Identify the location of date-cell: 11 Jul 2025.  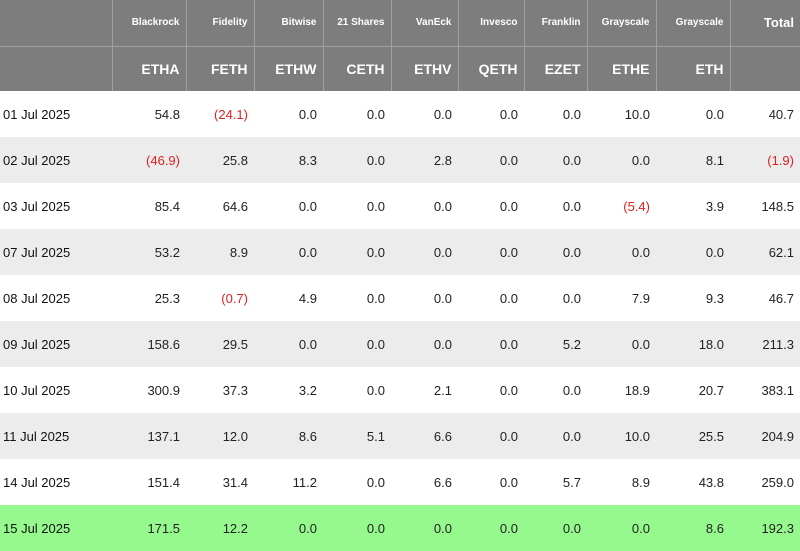
(56, 436).